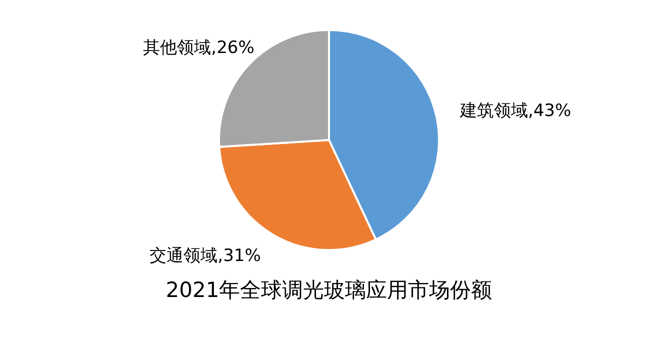 This screenshot has height=351, width=666. Describe the element at coordinates (329, 290) in the screenshot. I see `text: 2021年全球调光玻璃应用市场份额` at that location.